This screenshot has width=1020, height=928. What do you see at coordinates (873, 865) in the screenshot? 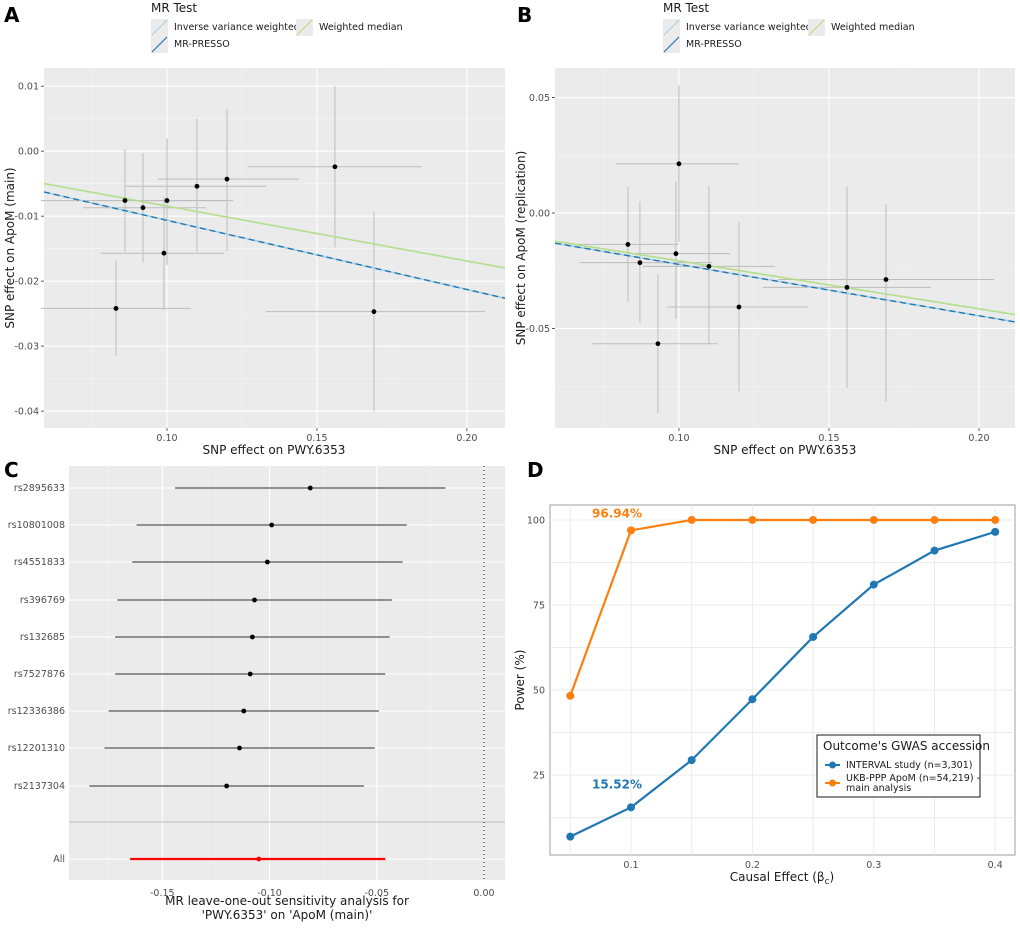
I see `x-tick-label-d: 0.3` at bounding box center [873, 865].